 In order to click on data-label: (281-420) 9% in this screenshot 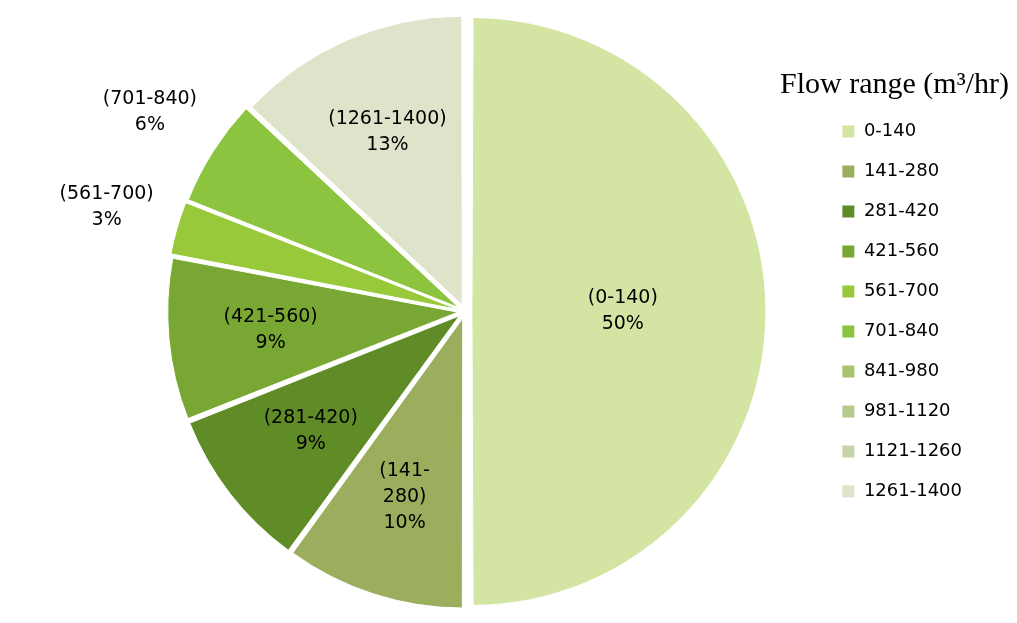, I will do `click(310, 429)`.